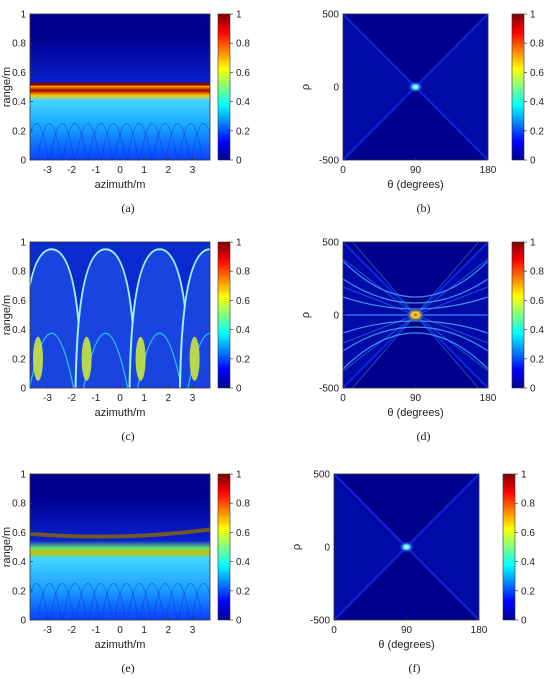  Describe the element at coordinates (330, 243) in the screenshot. I see `ytick-label: 500` at that location.